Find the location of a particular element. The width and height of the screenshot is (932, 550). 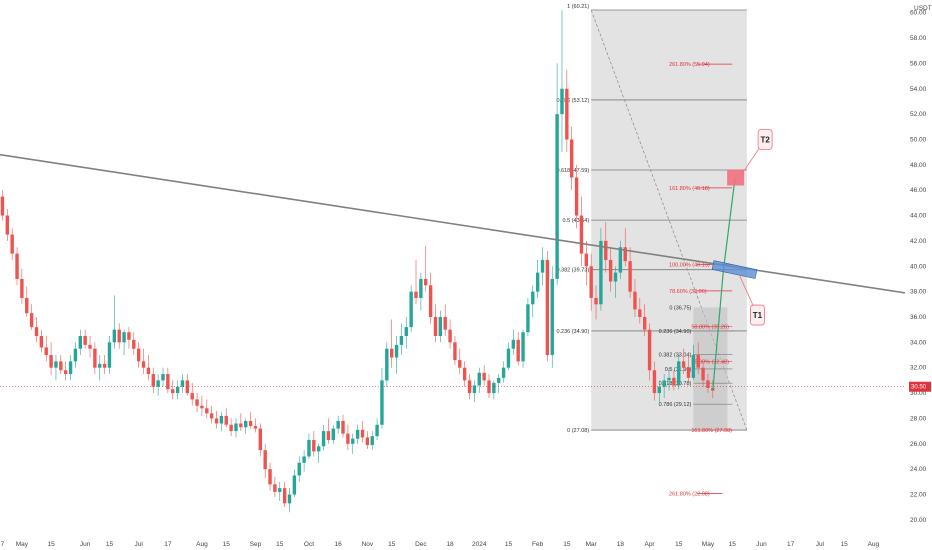

target-zone-t2 is located at coordinates (736, 177).